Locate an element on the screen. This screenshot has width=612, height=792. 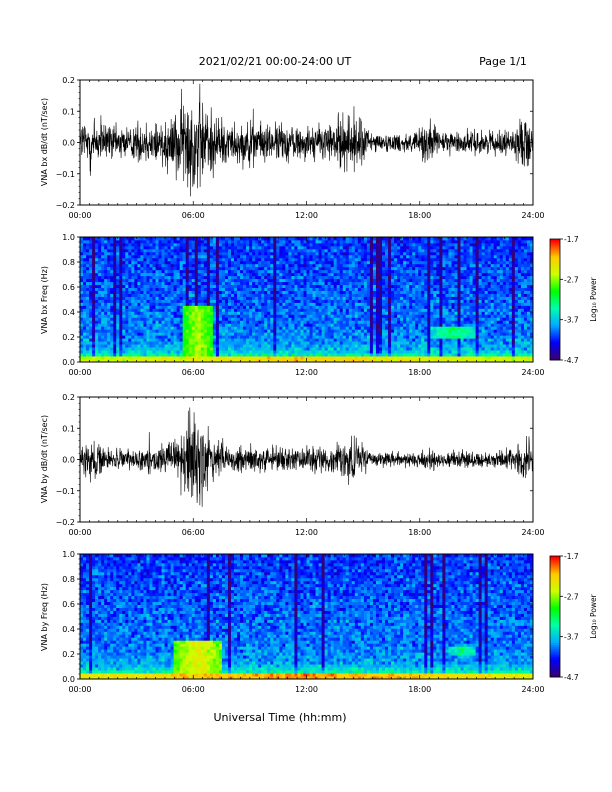
x-tick-label: 18:00 is located at coordinates (419, 215).